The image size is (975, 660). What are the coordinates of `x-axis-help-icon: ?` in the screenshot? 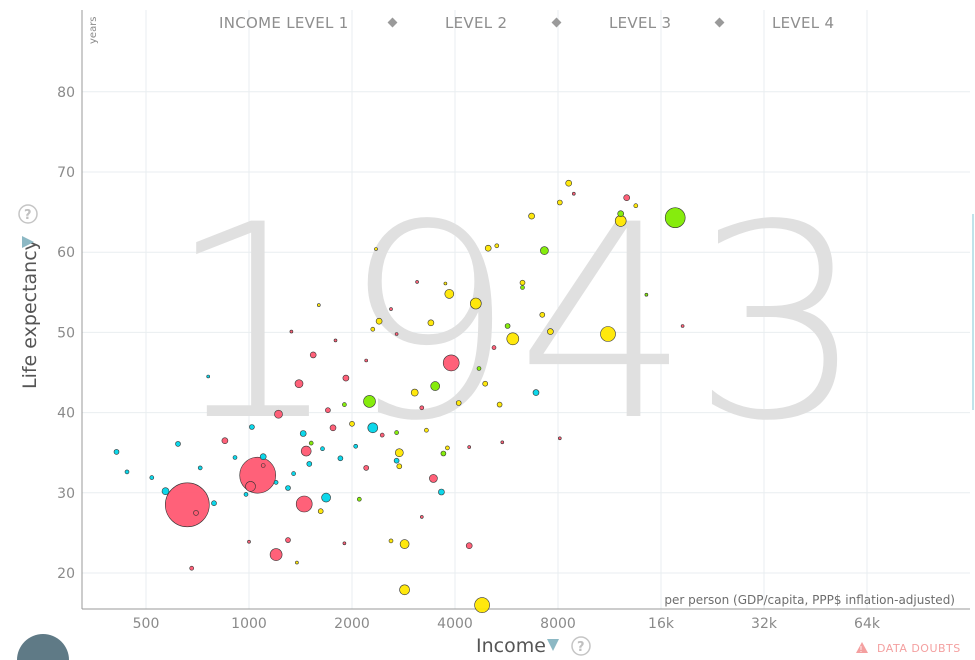 It's located at (581, 646).